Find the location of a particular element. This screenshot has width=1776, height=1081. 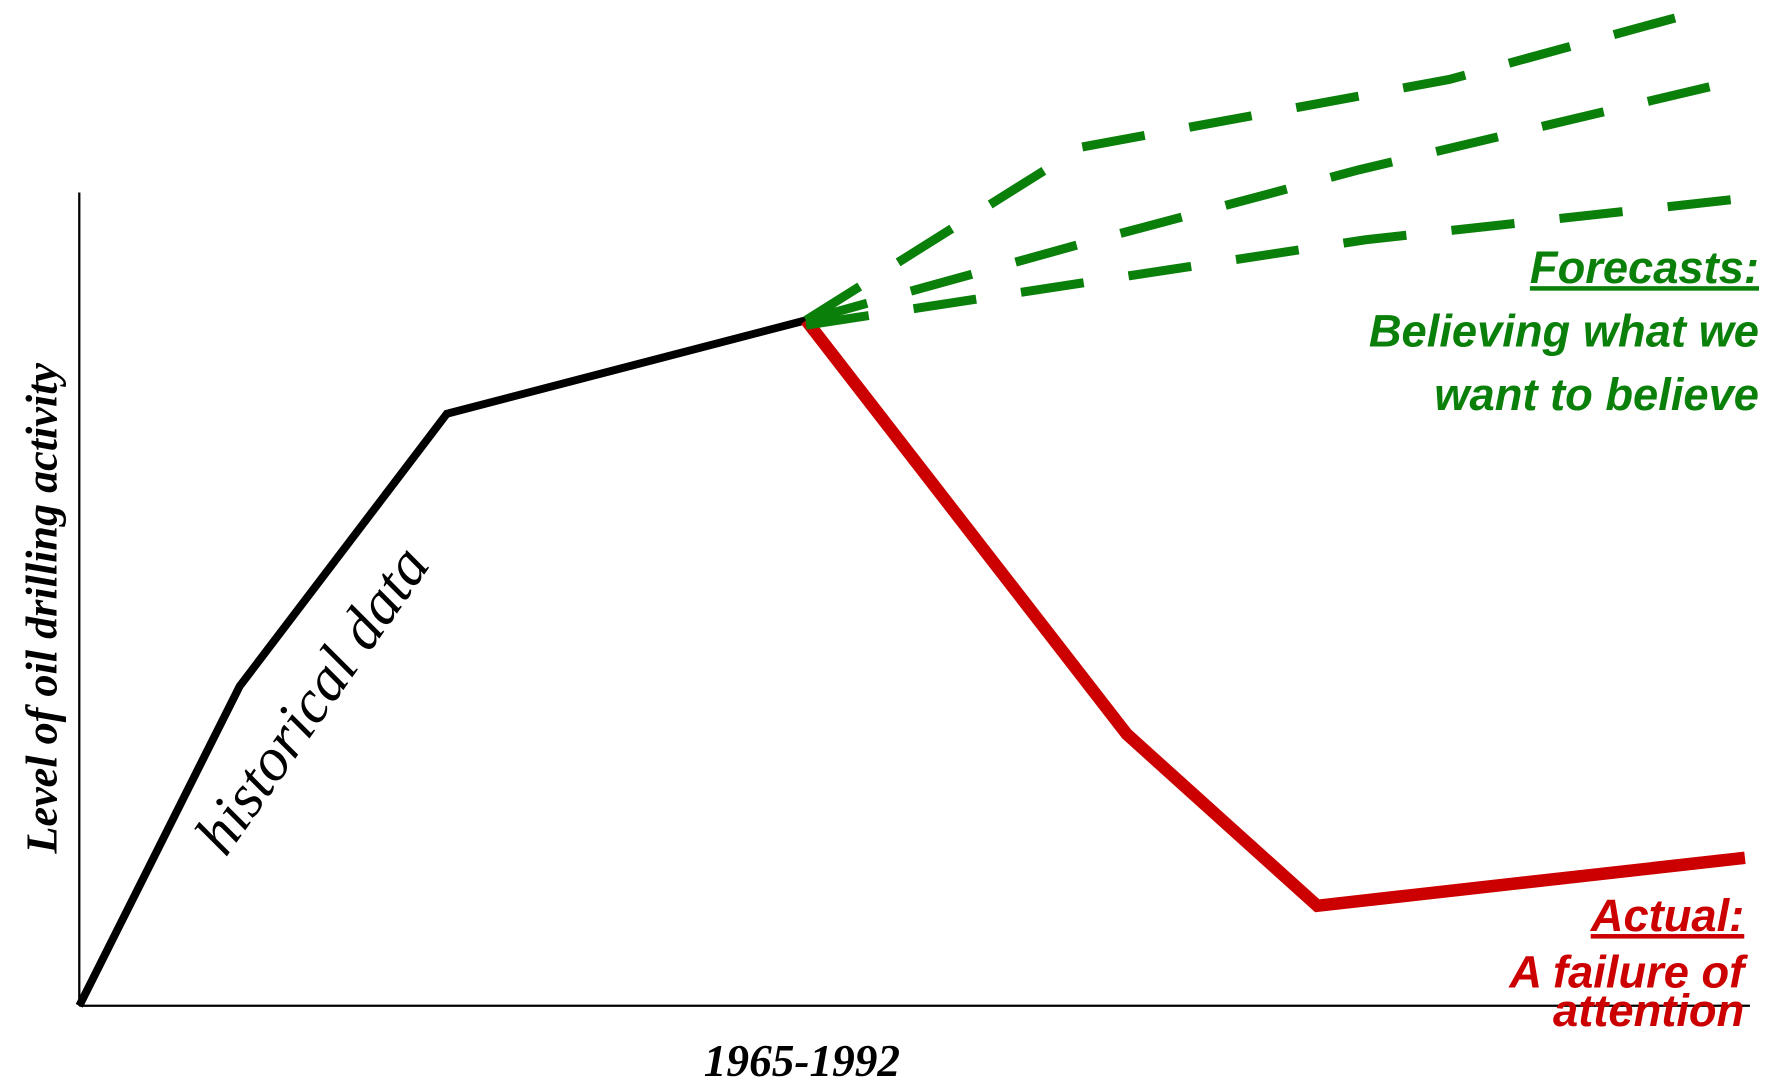

forecast-heading: Forecasts: is located at coordinates (1644, 267).